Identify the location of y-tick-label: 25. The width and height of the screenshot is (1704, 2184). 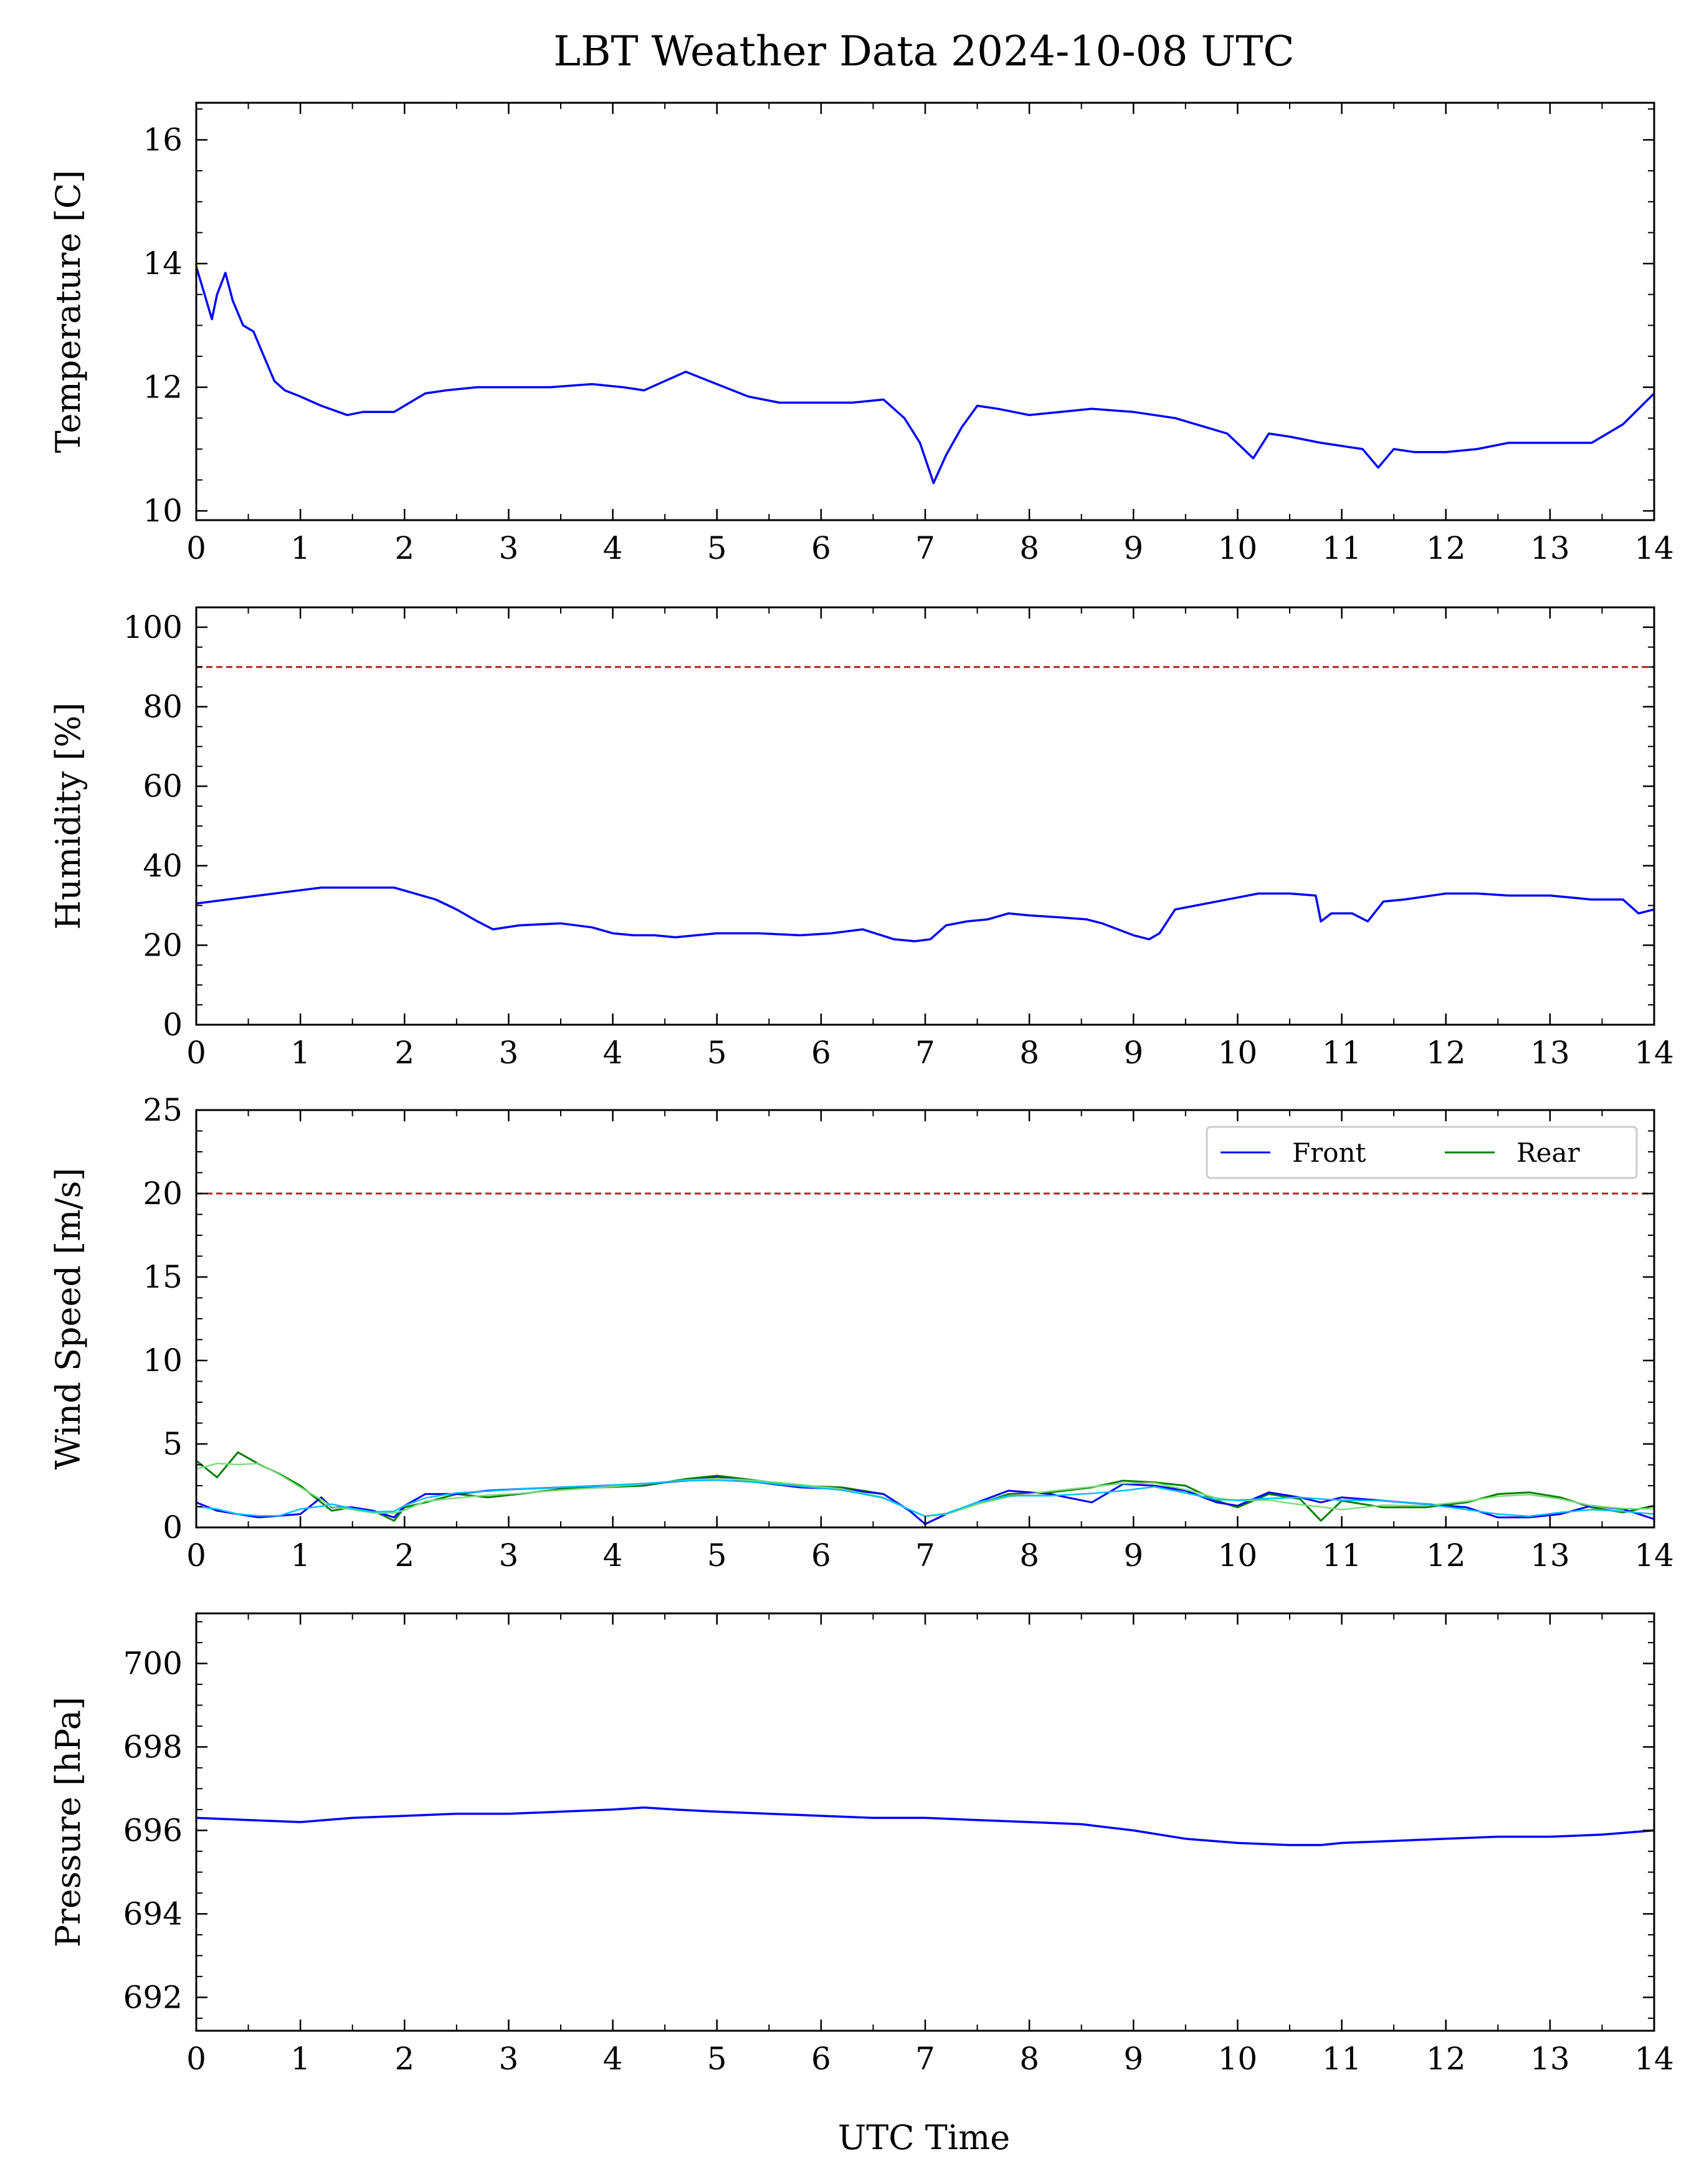
(163, 1110).